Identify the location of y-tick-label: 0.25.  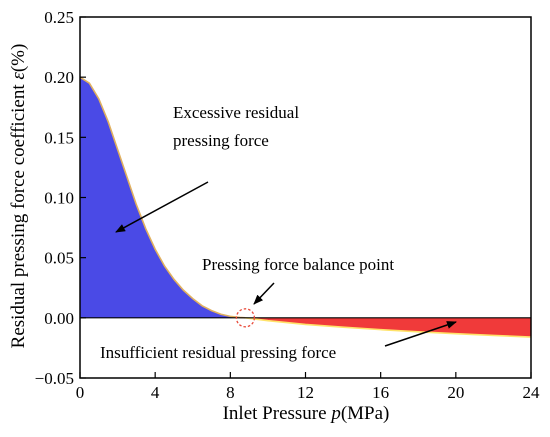
(59, 17).